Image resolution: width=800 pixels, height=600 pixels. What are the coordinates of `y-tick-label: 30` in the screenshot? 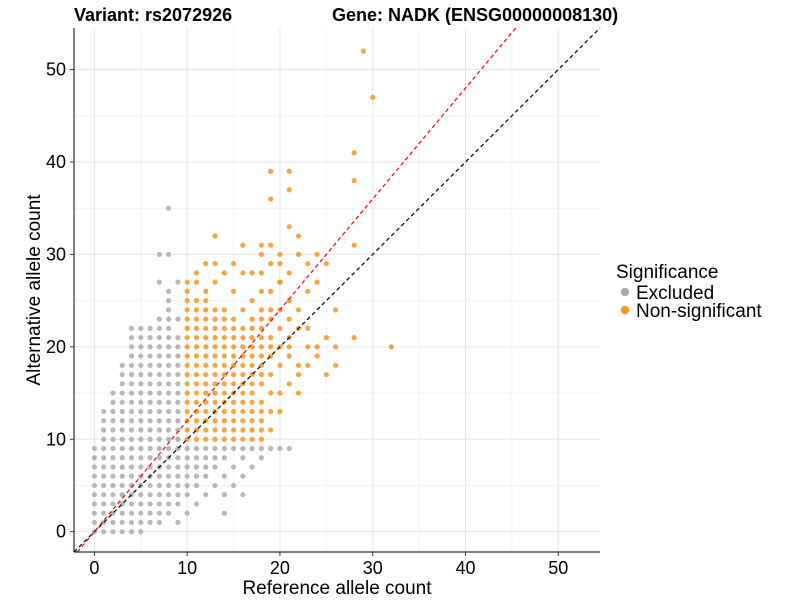 It's located at (56, 254).